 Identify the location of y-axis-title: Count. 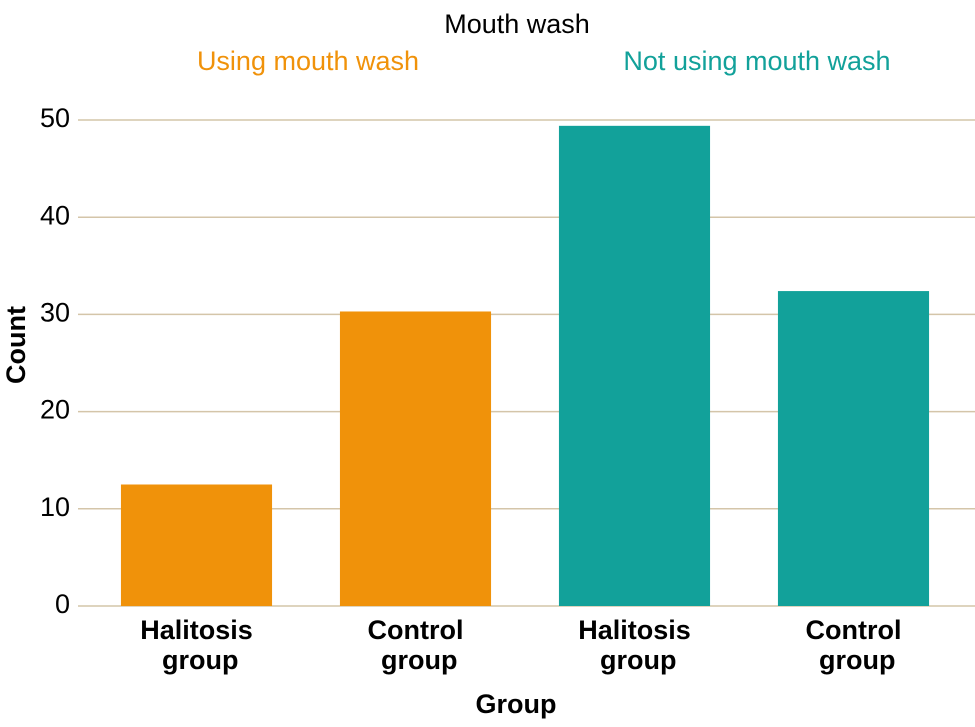
(16, 345).